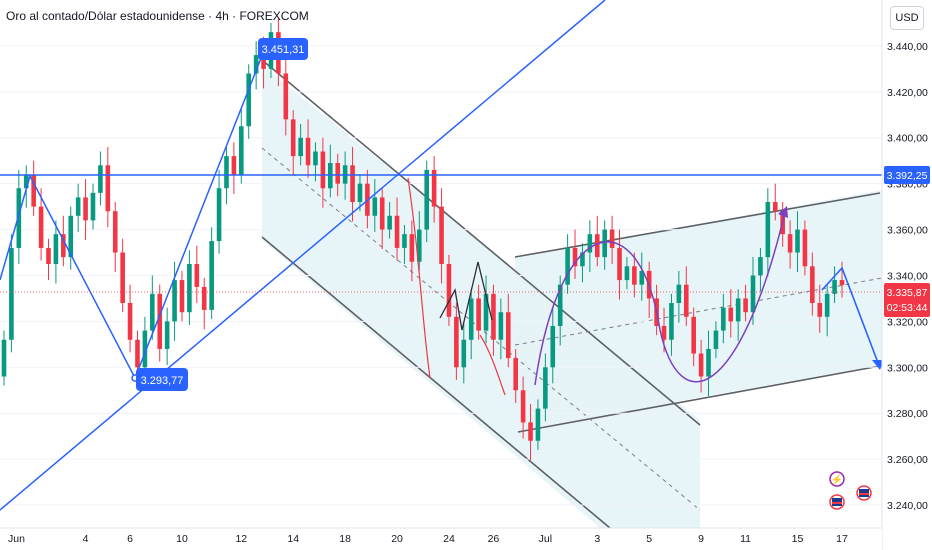 The image size is (932, 550). What do you see at coordinates (907, 460) in the screenshot?
I see `y-tick-label: 3.260,00` at bounding box center [907, 460].